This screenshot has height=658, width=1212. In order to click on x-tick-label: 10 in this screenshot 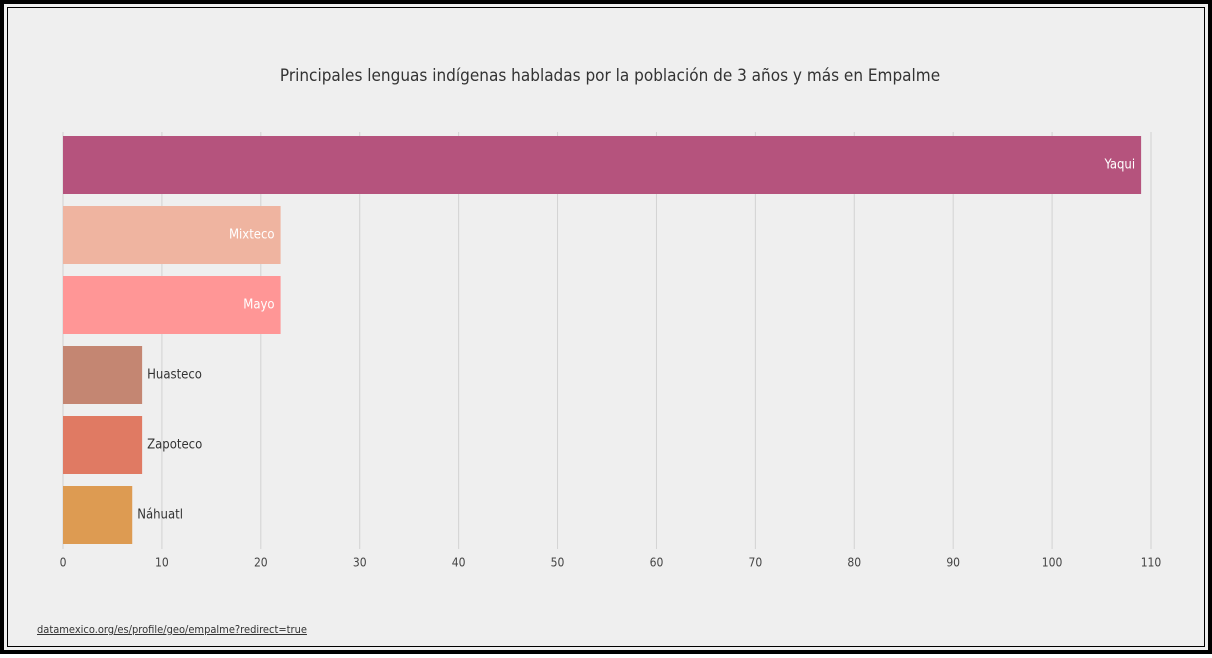, I will do `click(162, 563)`.